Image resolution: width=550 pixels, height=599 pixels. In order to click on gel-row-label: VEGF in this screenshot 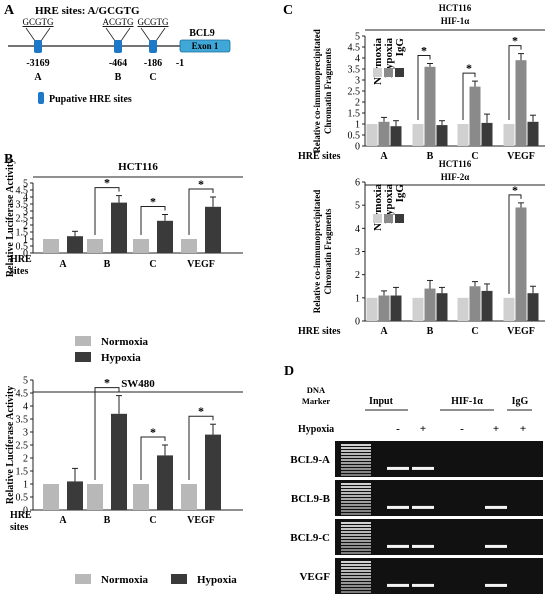, I will do `click(314, 577)`.